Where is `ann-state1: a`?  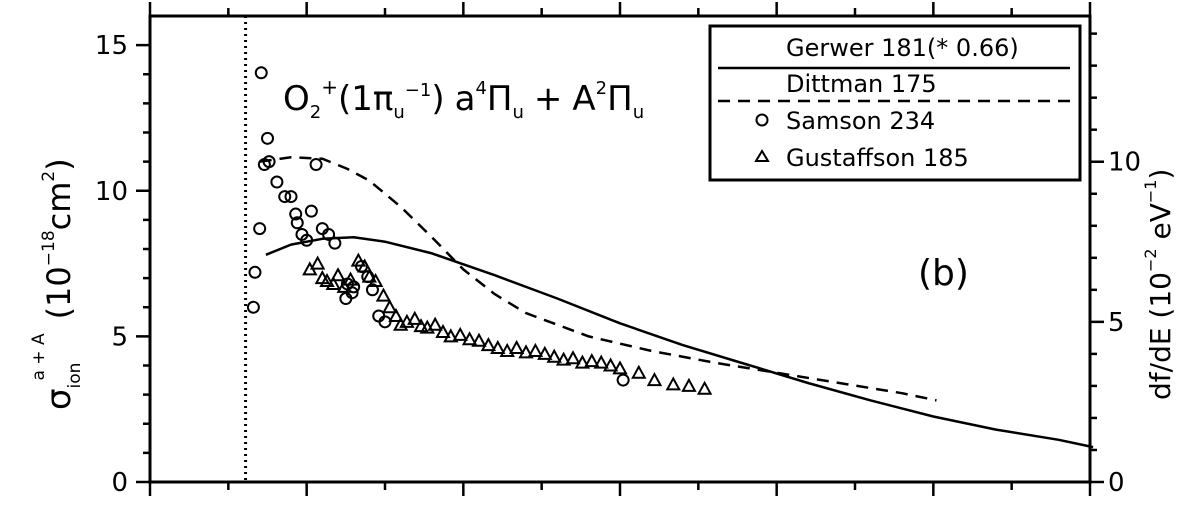 ann-state1: a is located at coordinates (465, 99).